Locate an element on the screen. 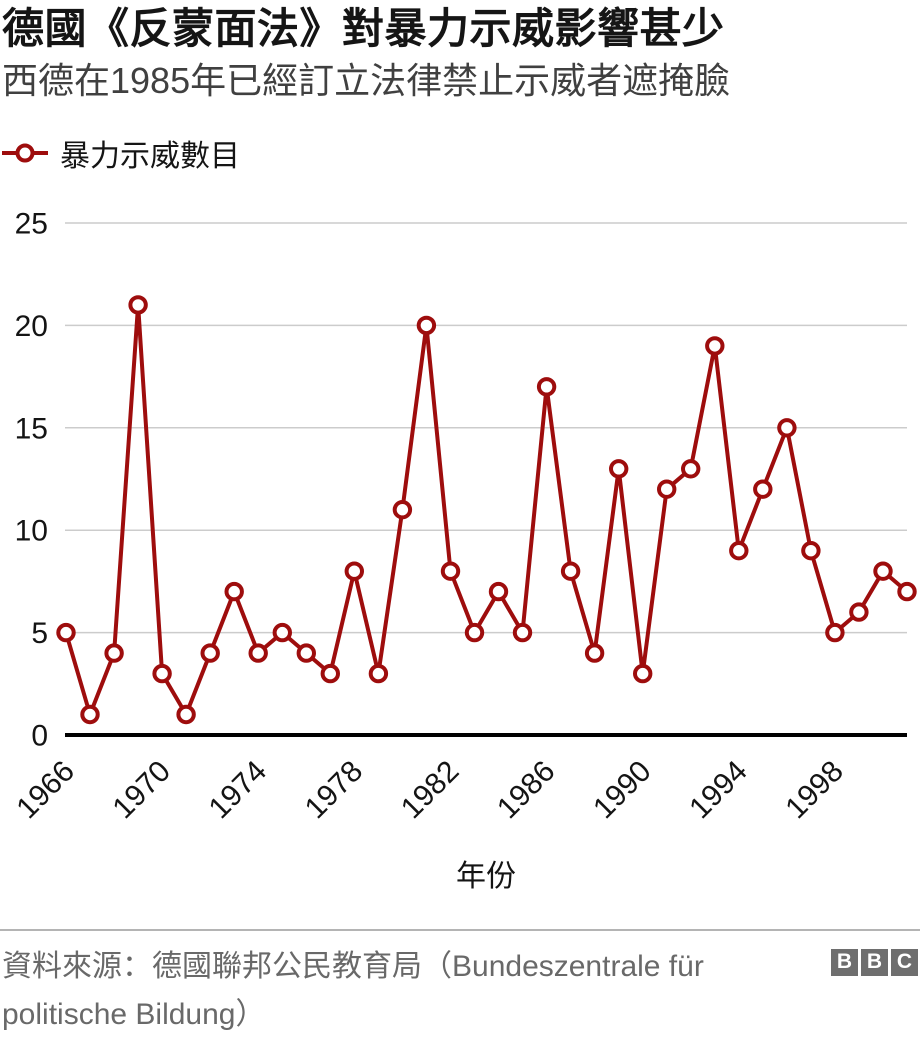  x-axis-tick-label: 1978 is located at coordinates (334, 789).